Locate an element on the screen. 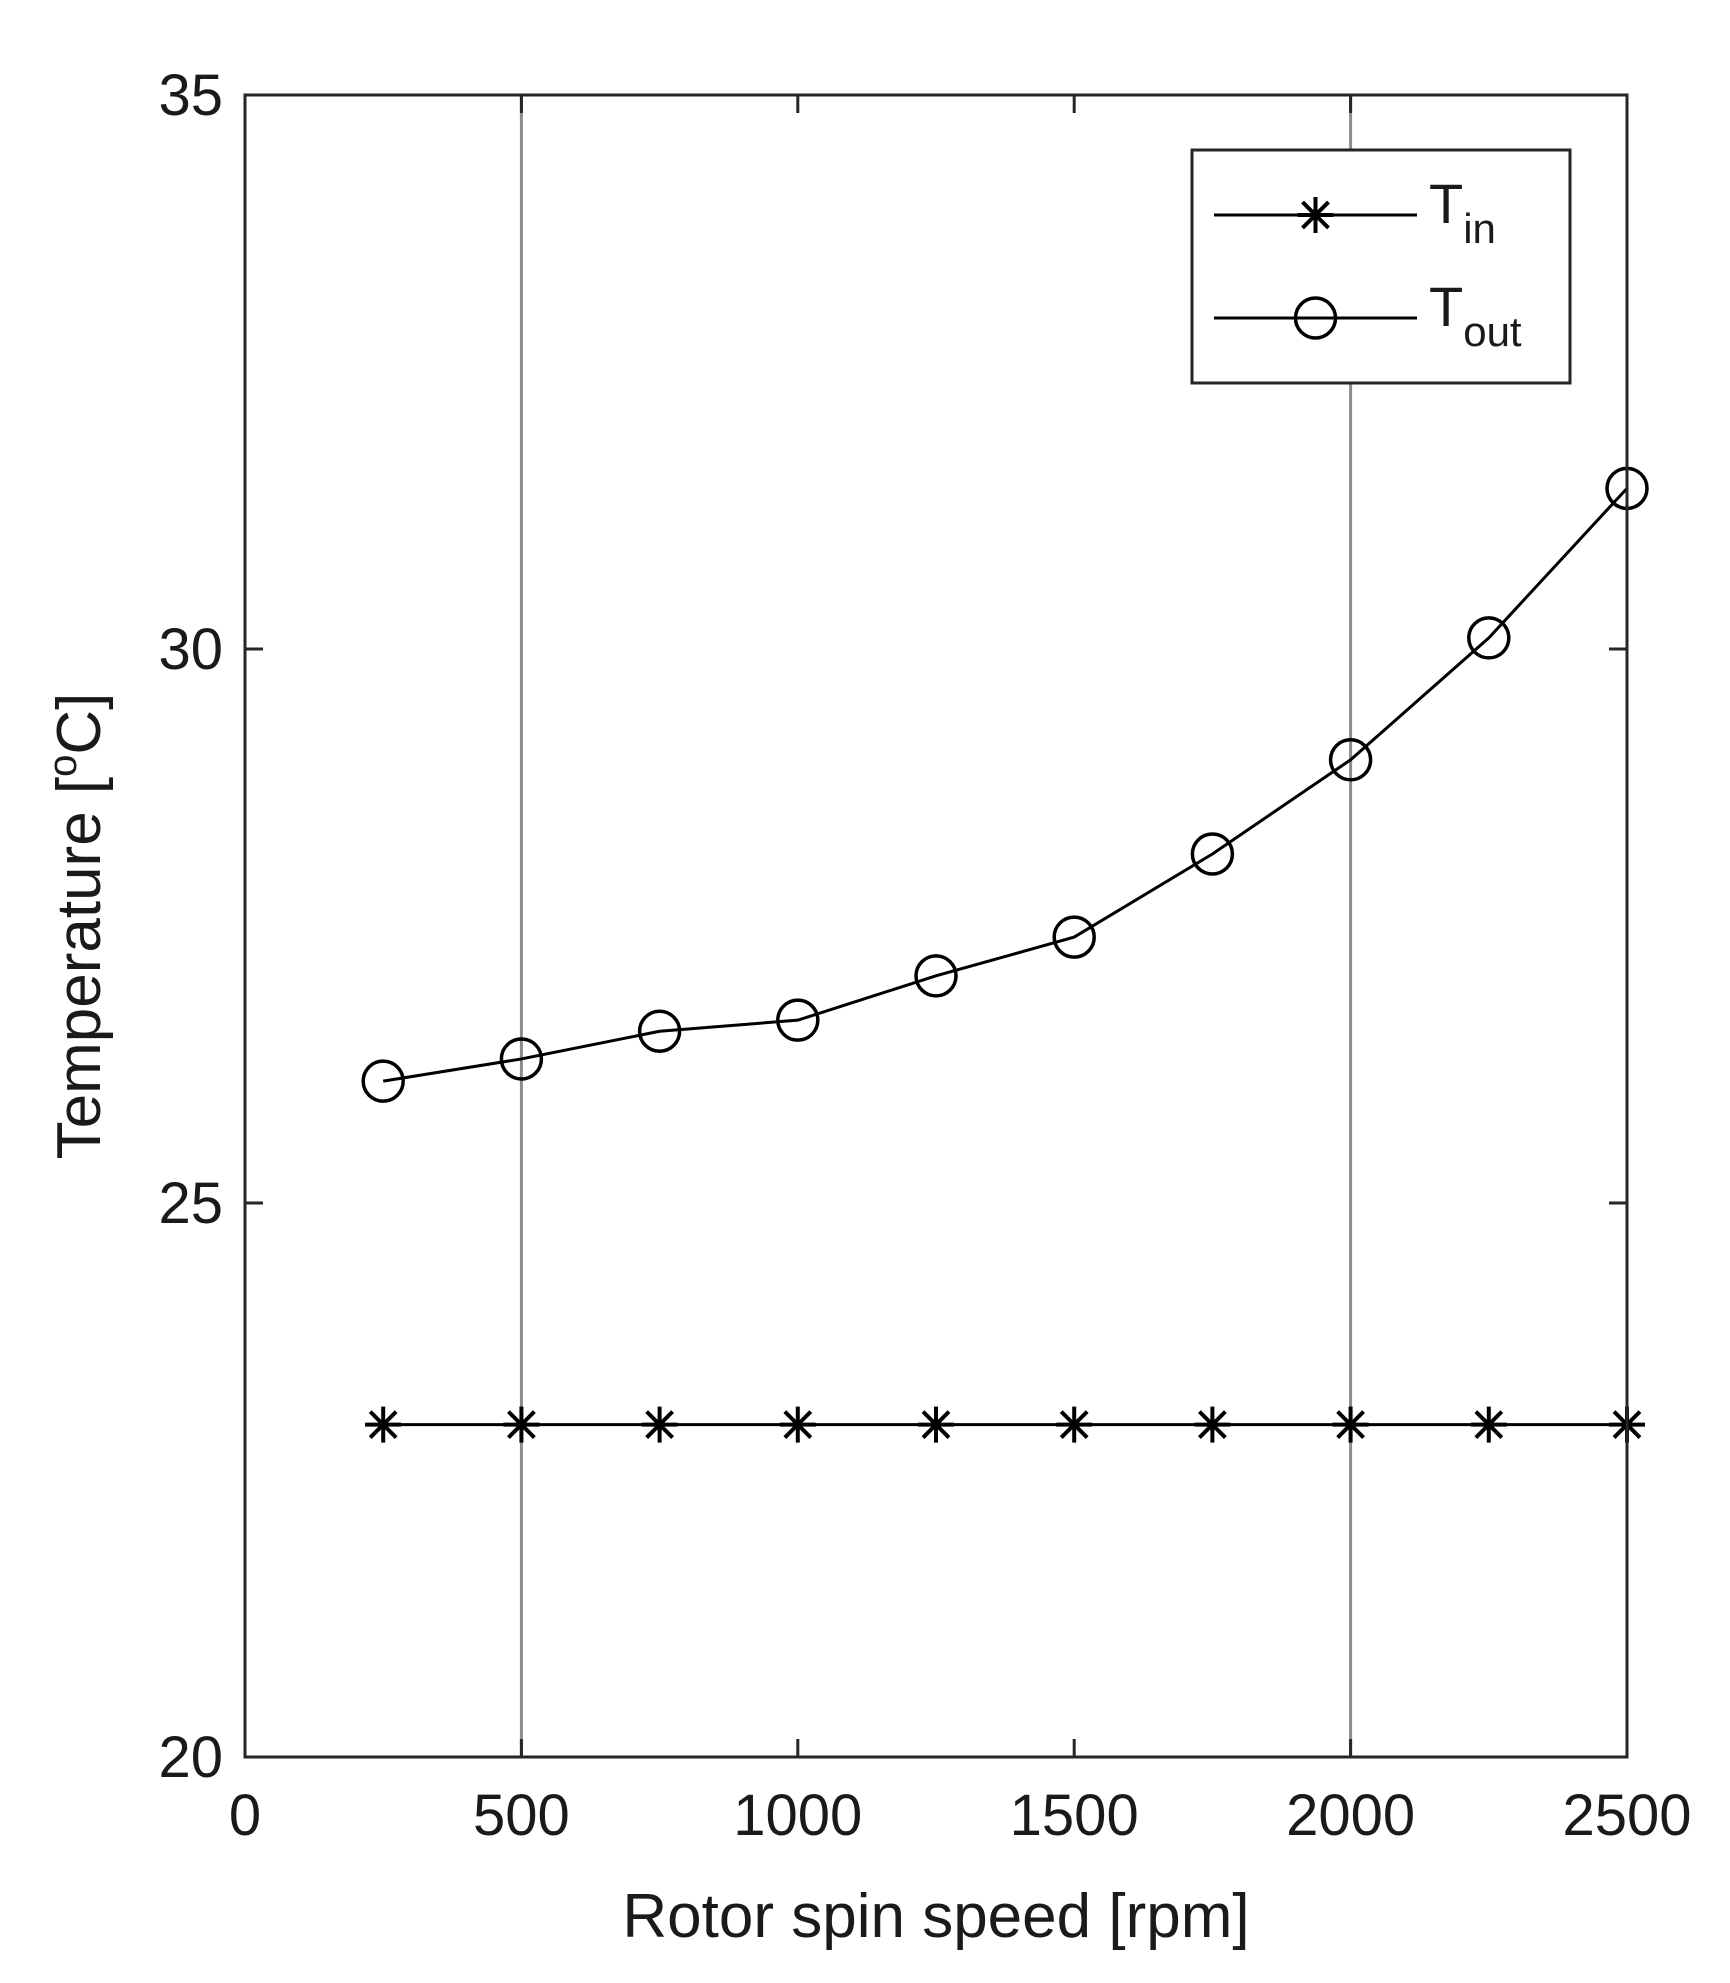 Image resolution: width=1730 pixels, height=1983 pixels. legend-label-tout: Tout is located at coordinates (1475, 315).